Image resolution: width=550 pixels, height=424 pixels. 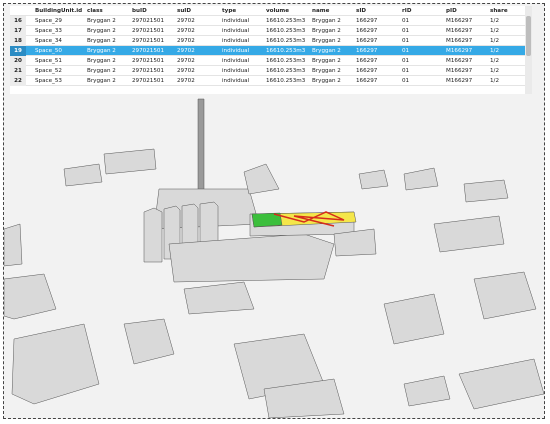 I want to click on row-number: 17, so click(x=18, y=31).